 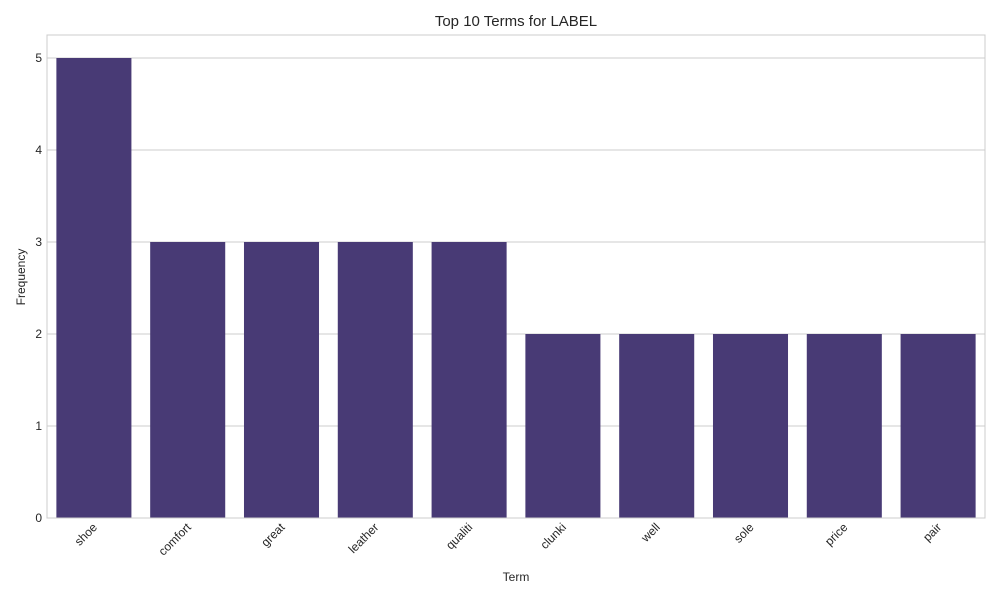 I want to click on y-tick-label: 3, so click(x=38, y=242).